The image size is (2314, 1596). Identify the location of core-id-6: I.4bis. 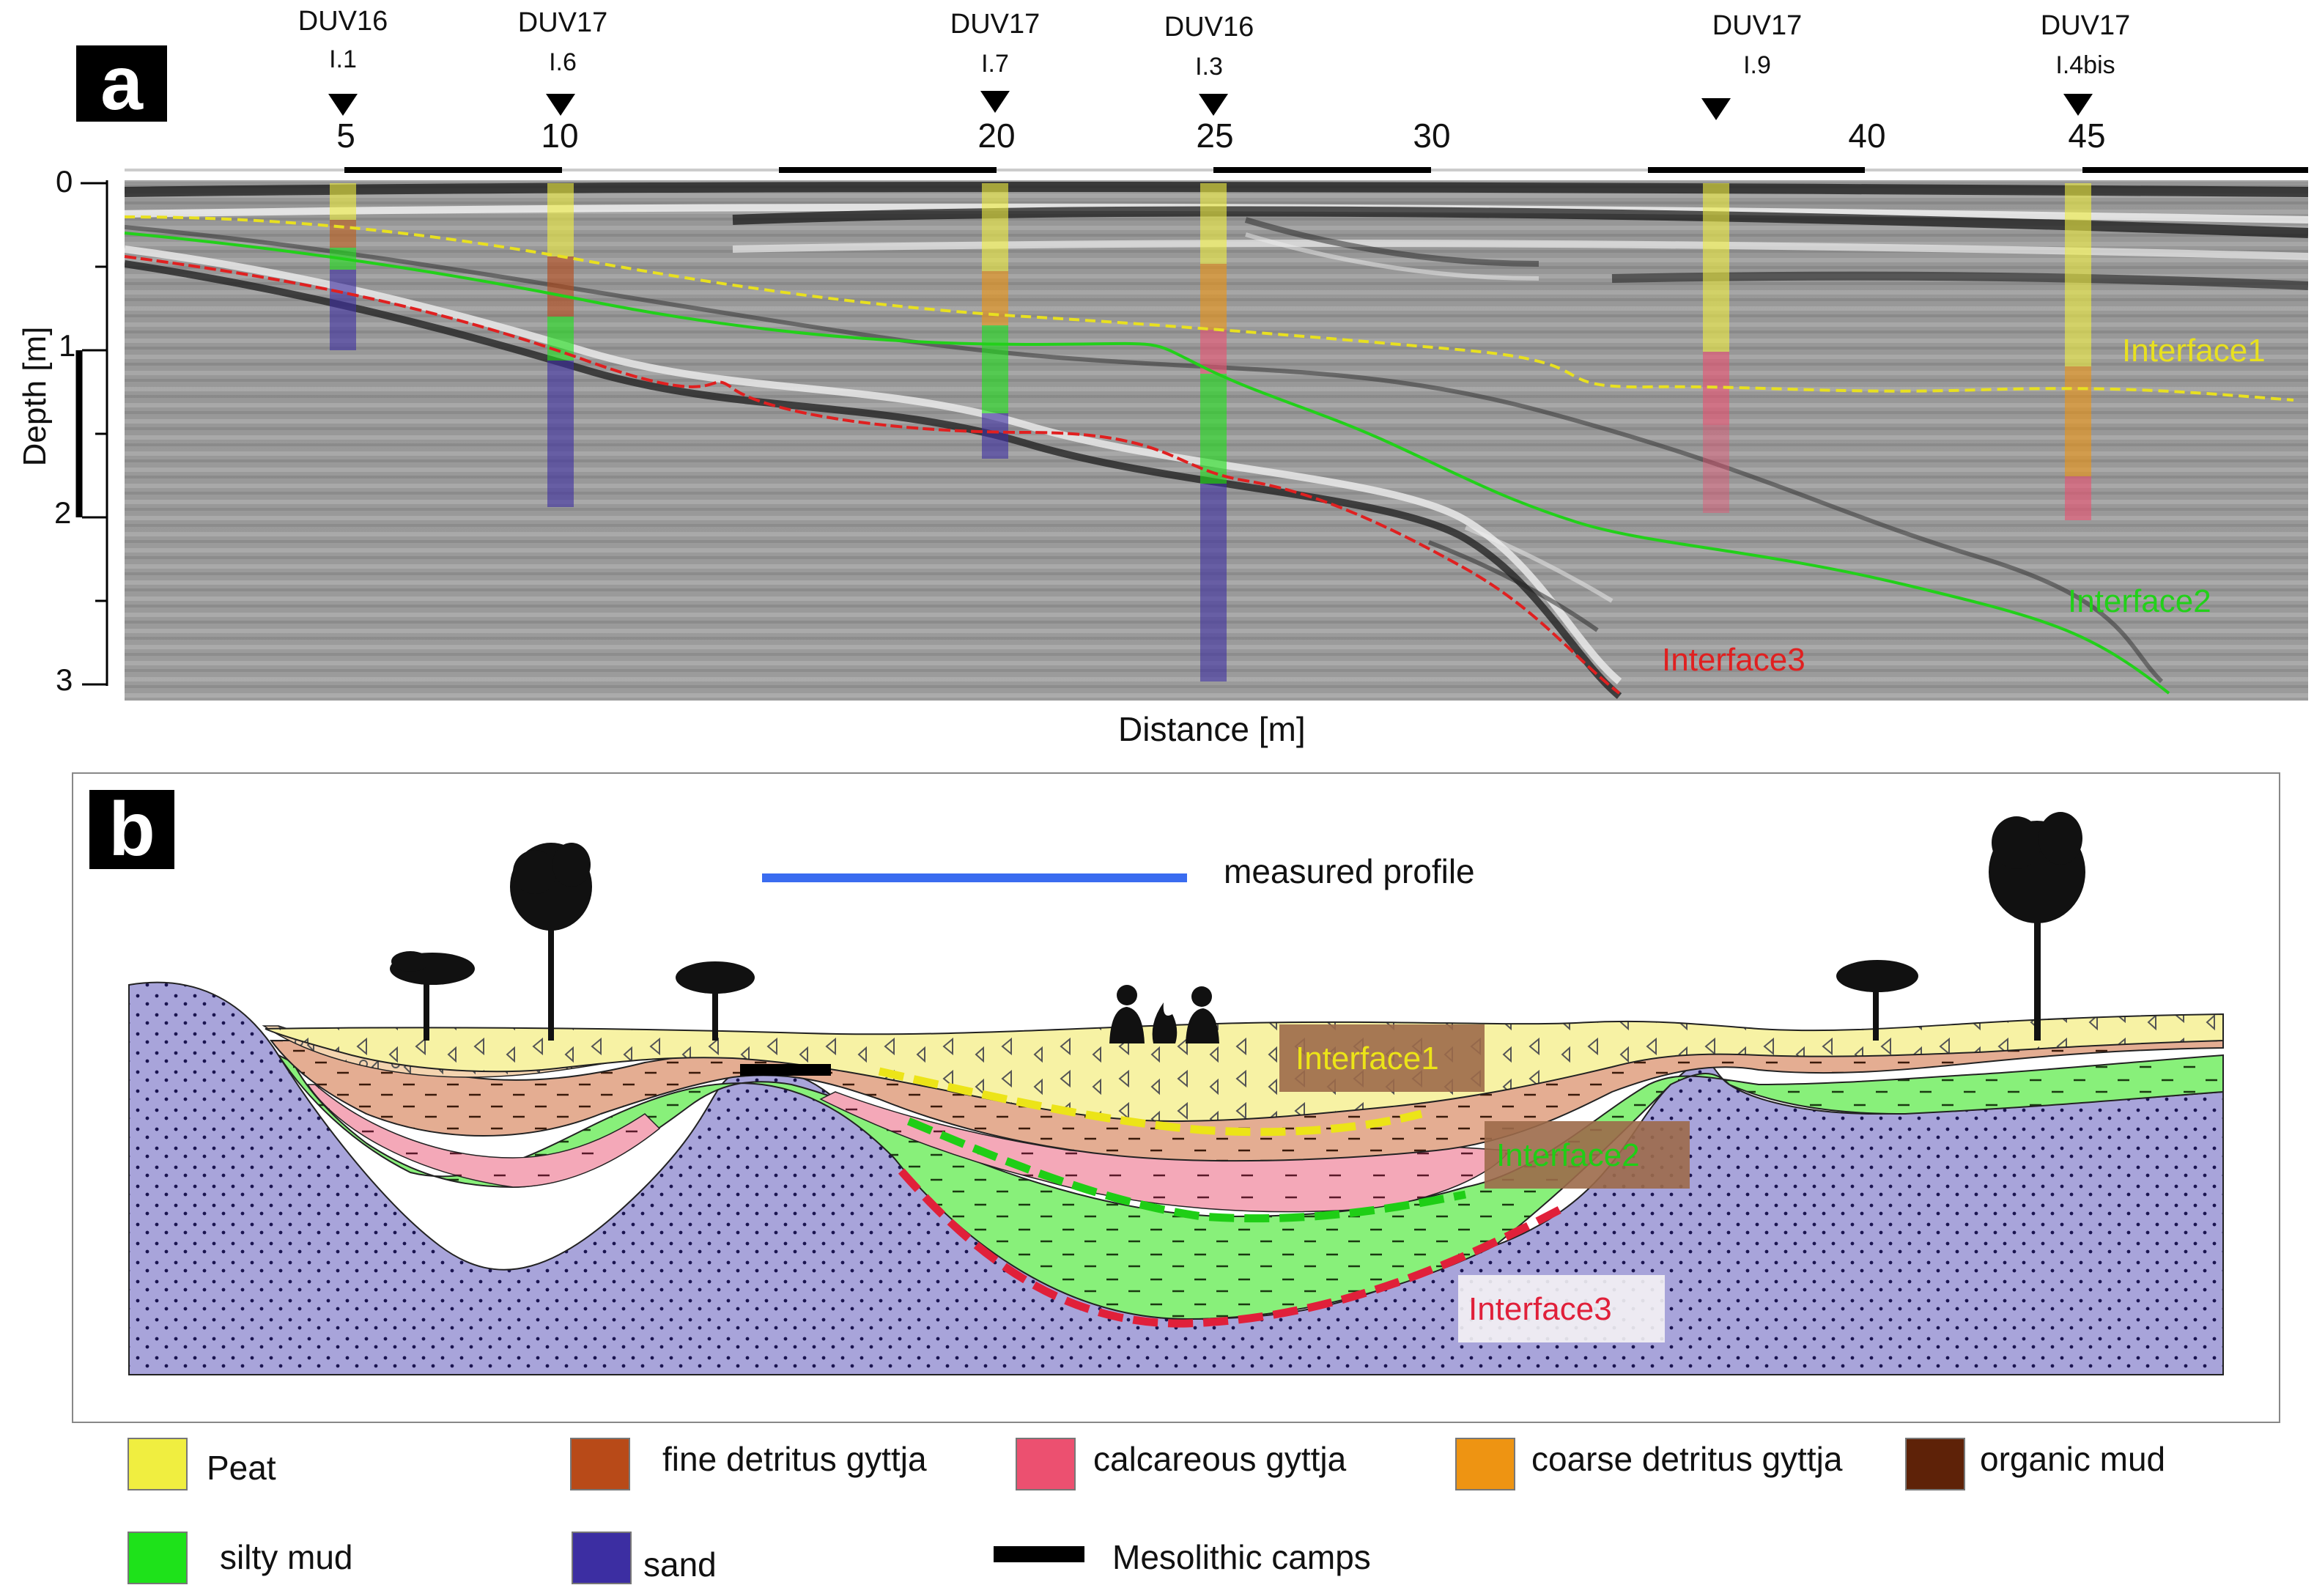
(2085, 65).